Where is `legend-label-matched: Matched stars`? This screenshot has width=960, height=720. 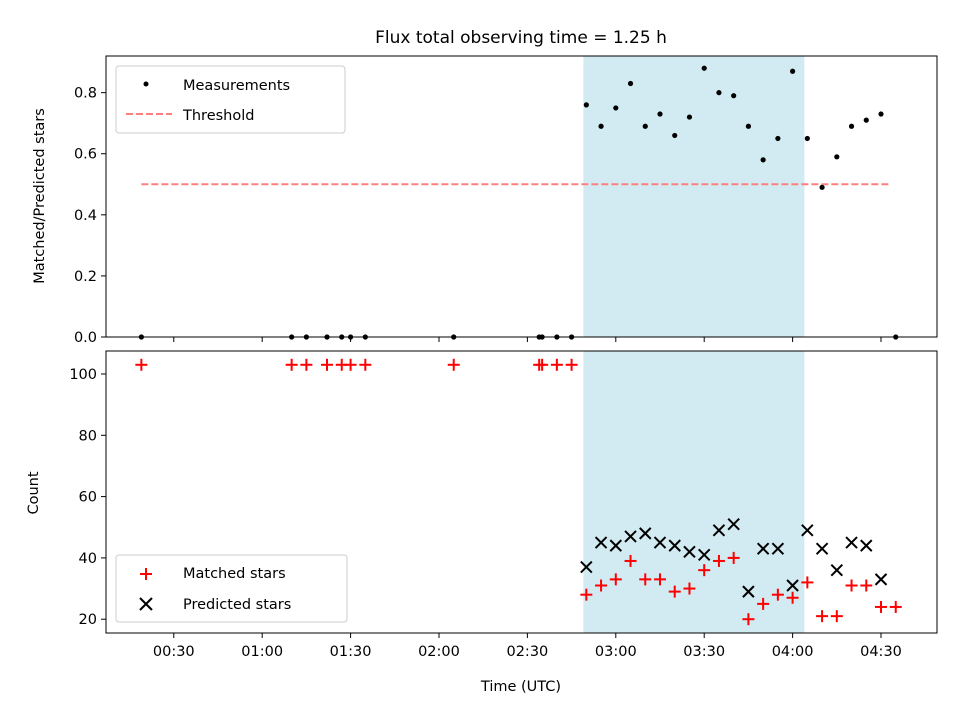 legend-label-matched: Matched stars is located at coordinates (234, 574).